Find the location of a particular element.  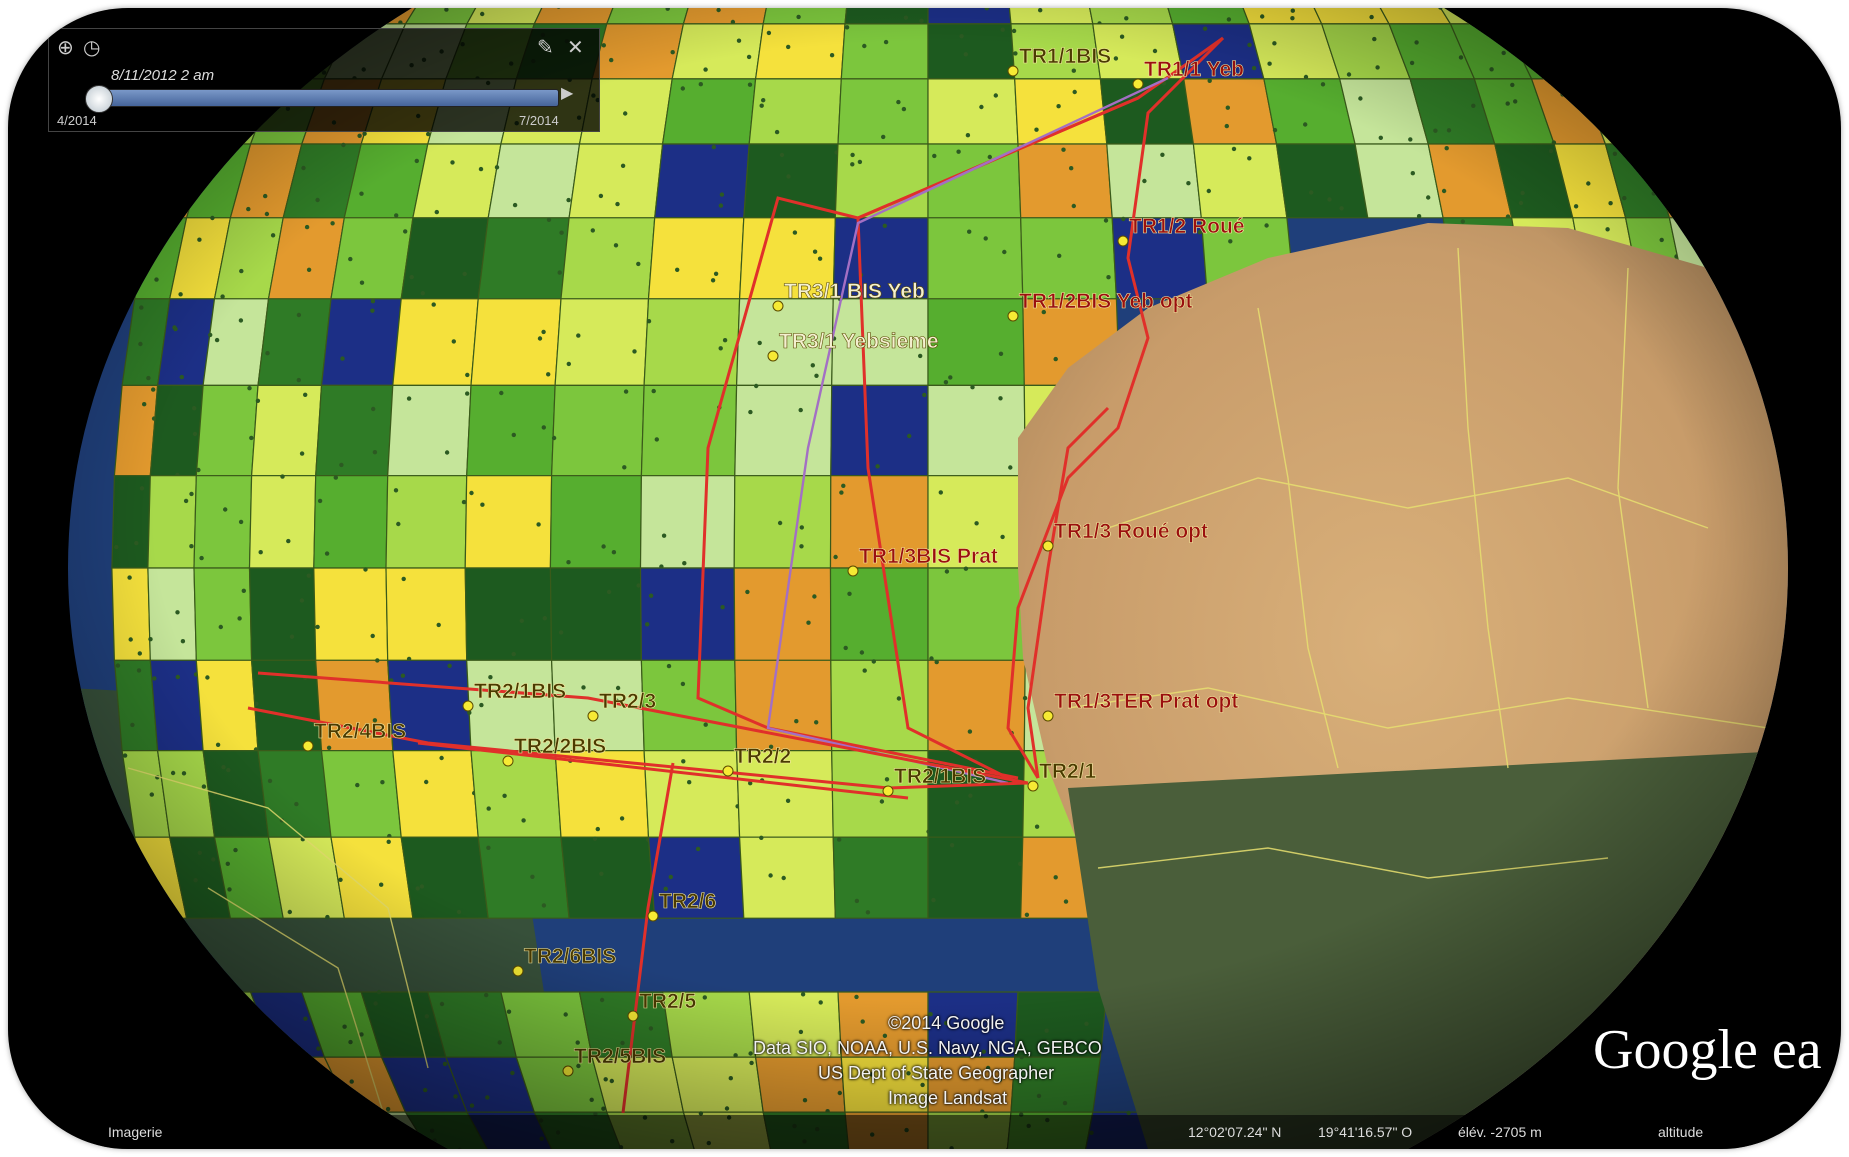

google-earth-logo: Google ea is located at coordinates (1707, 1050).